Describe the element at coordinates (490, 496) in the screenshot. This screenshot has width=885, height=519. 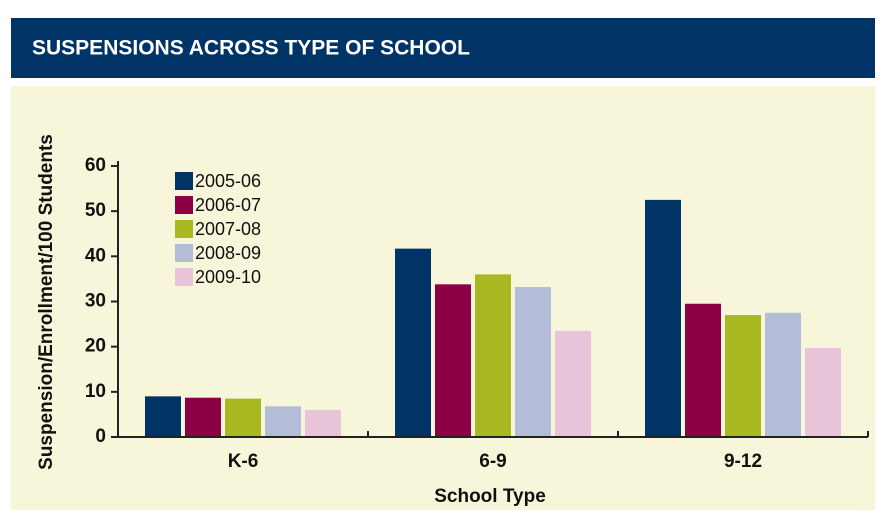
I see `x-axis-label: School Type` at that location.